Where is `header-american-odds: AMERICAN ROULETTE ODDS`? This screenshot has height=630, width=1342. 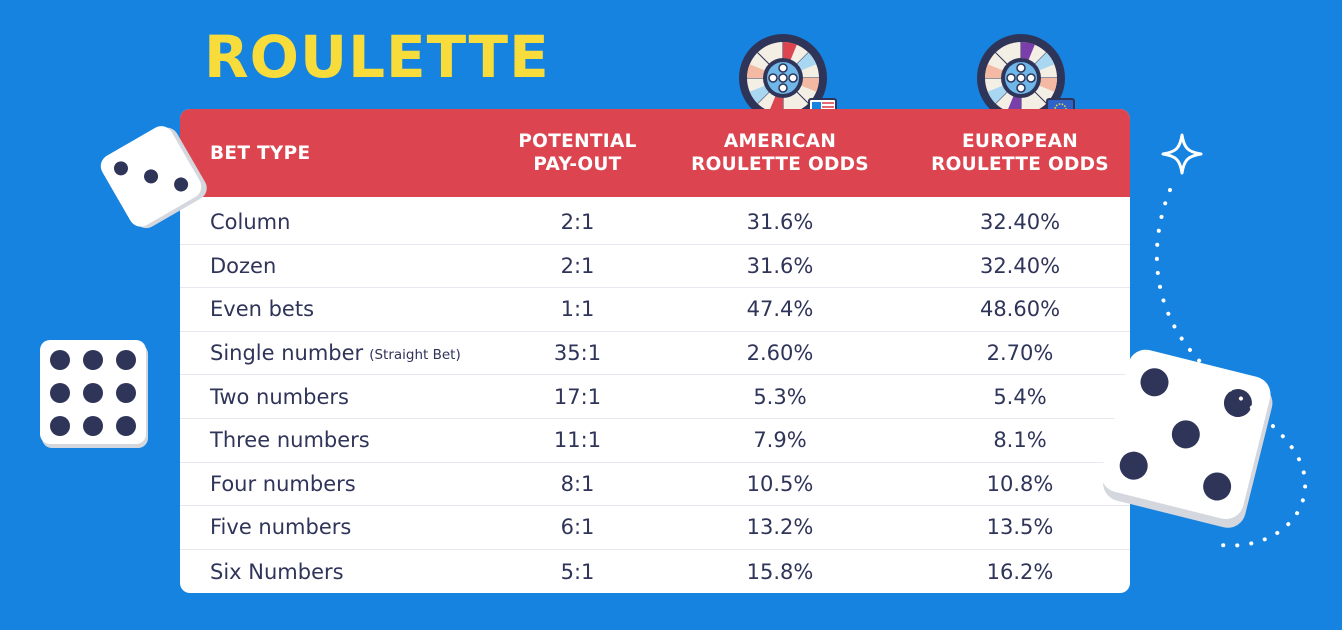 header-american-odds: AMERICAN ROULETTE ODDS is located at coordinates (780, 153).